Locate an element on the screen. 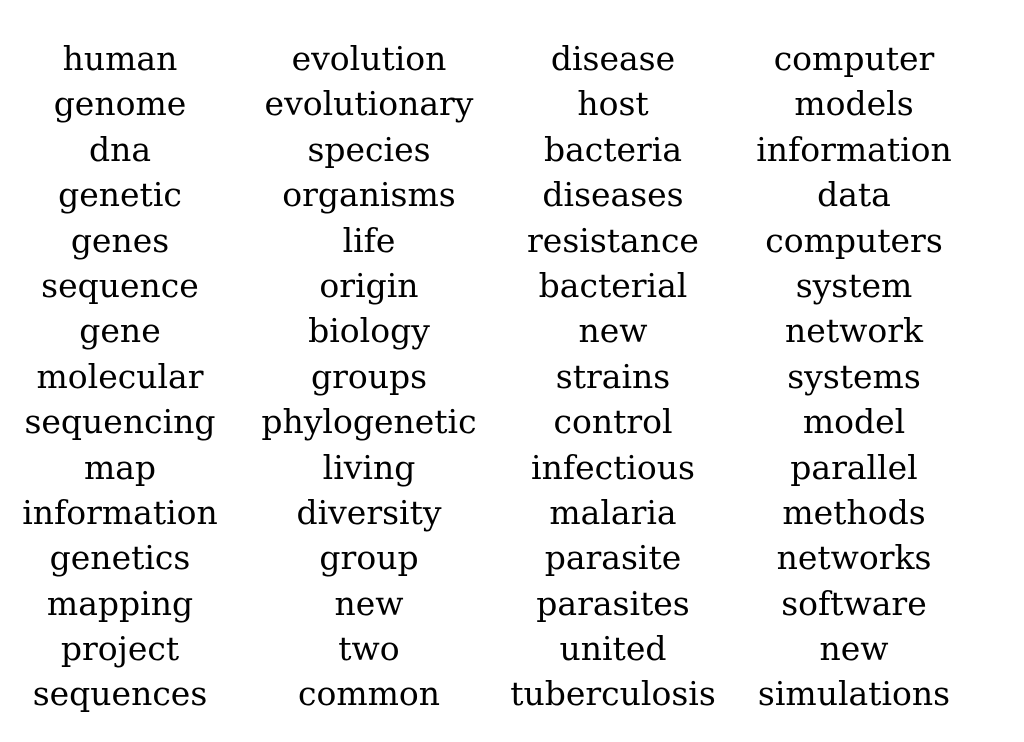  topic-word: software is located at coordinates (854, 603).